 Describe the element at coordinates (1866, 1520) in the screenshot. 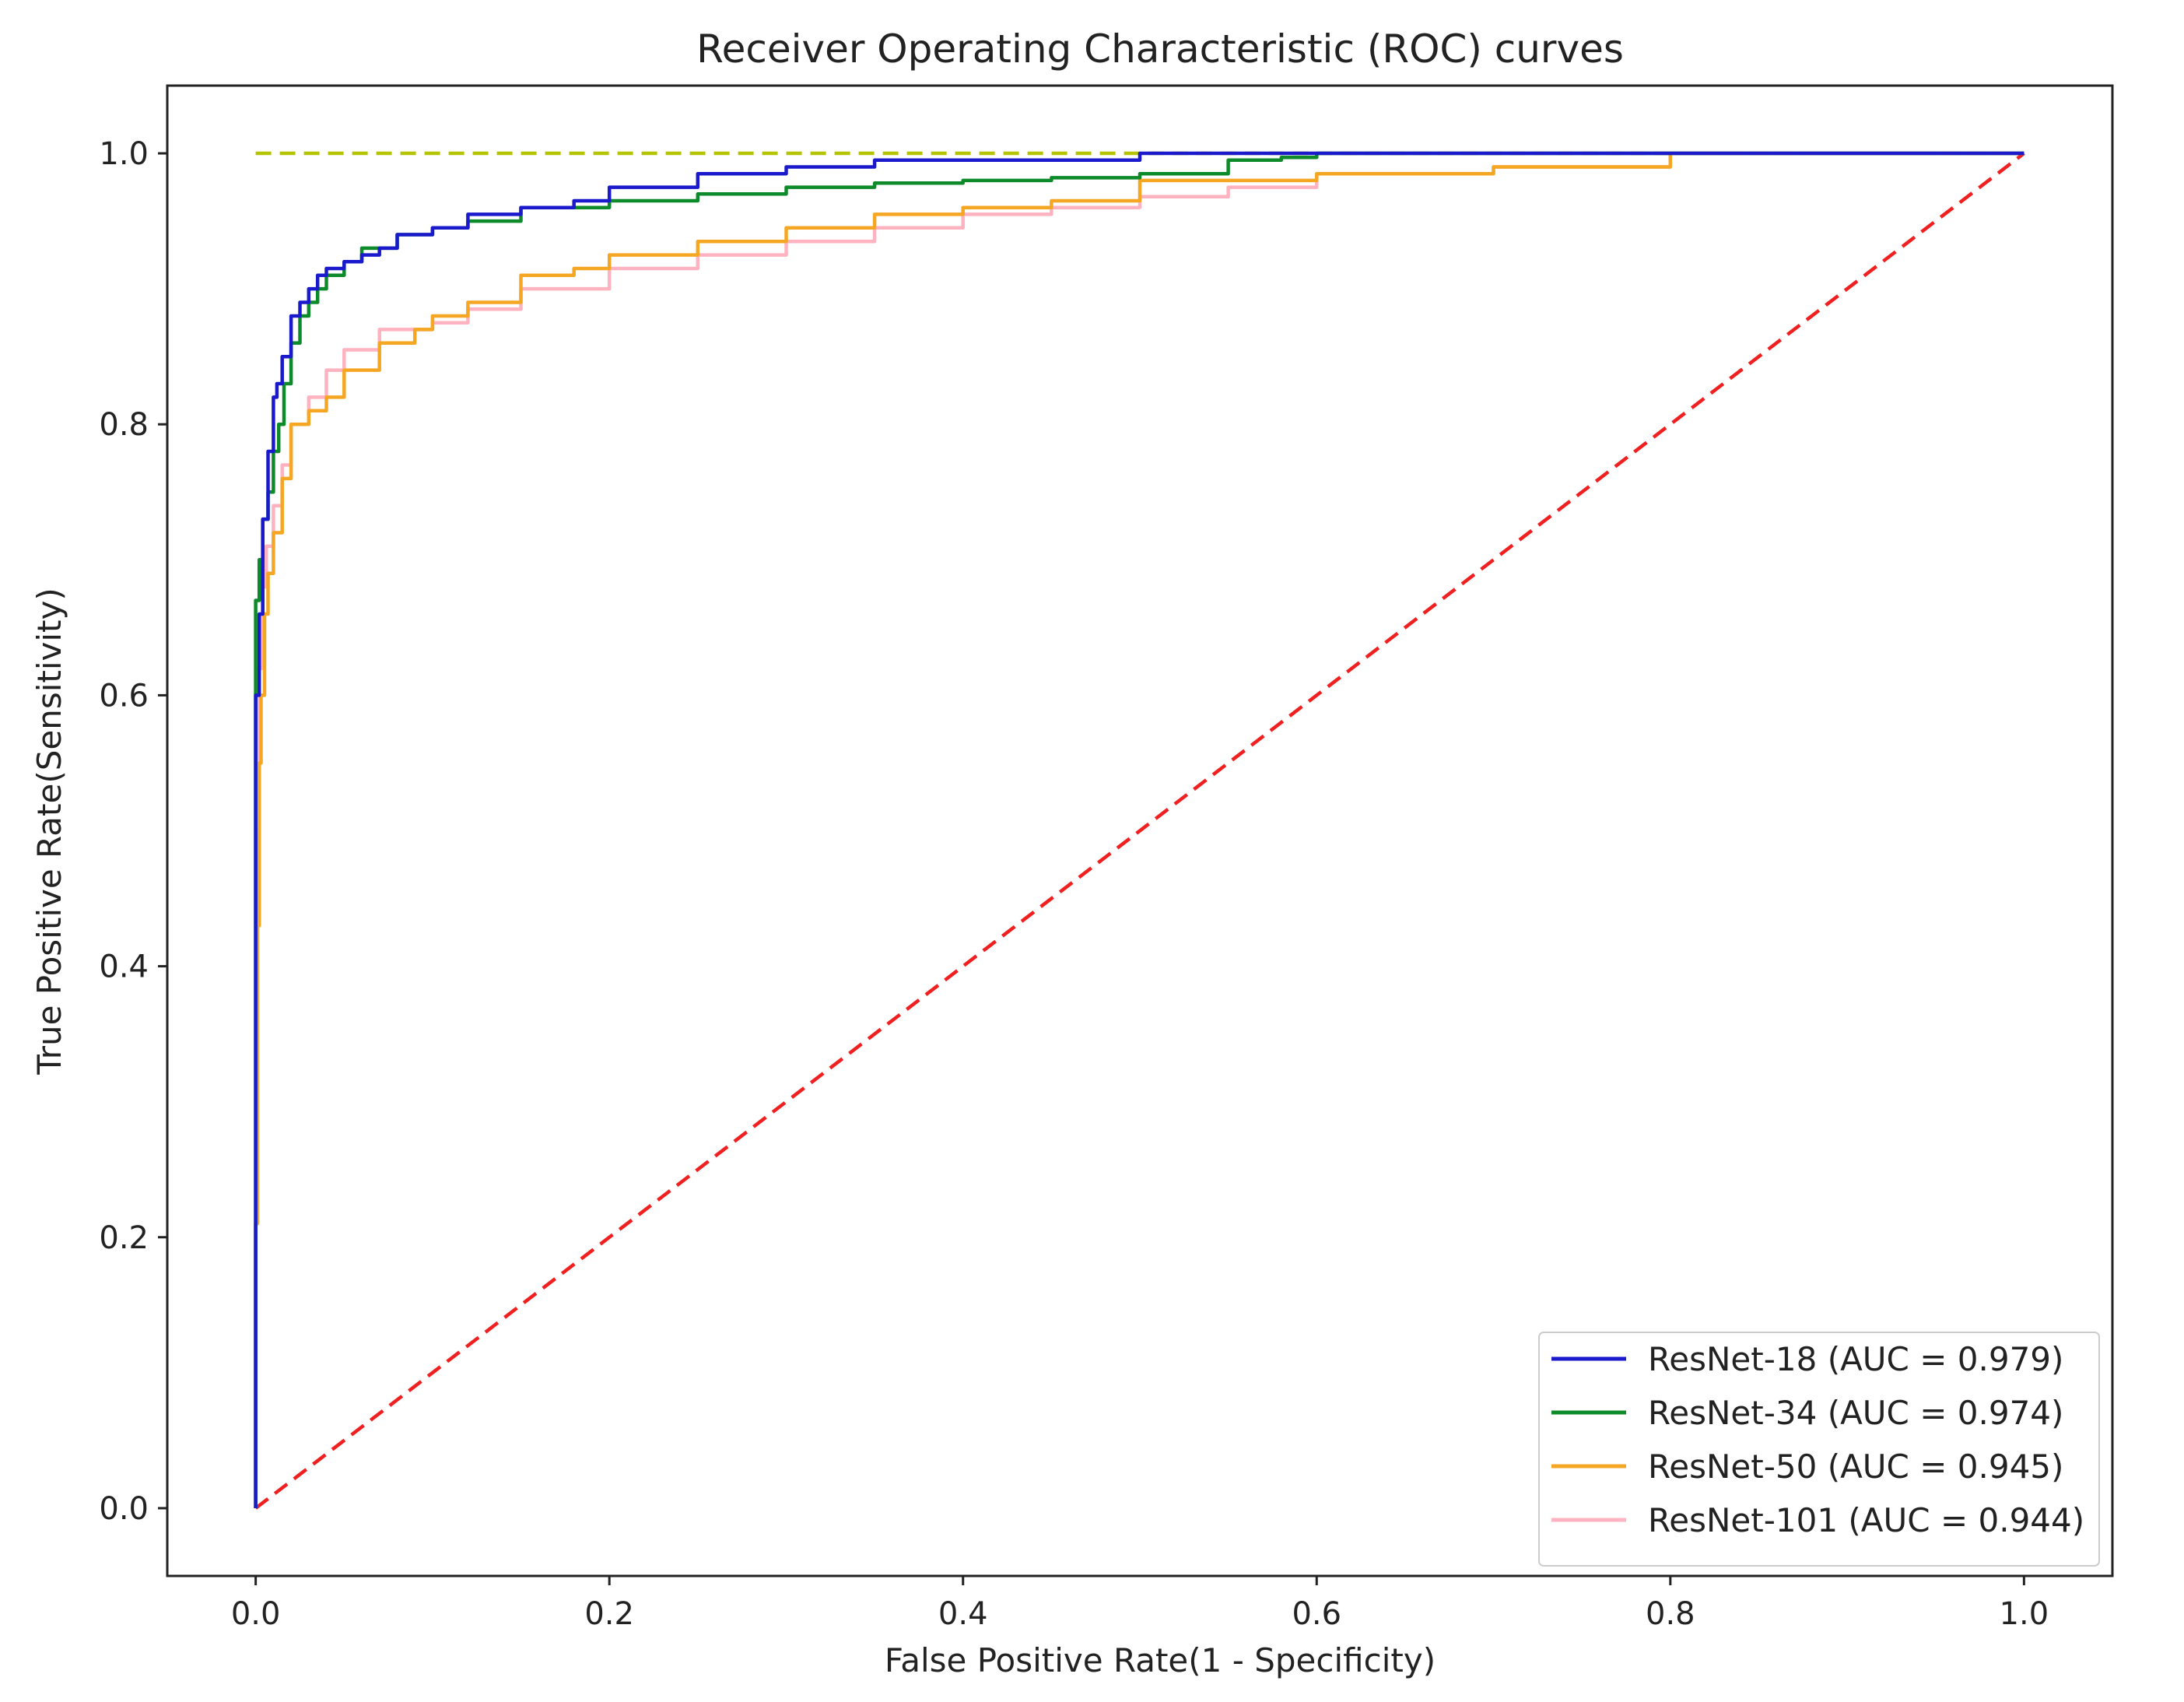

I see `legend-label: ResNet-101 (AUC = 0.944)` at that location.